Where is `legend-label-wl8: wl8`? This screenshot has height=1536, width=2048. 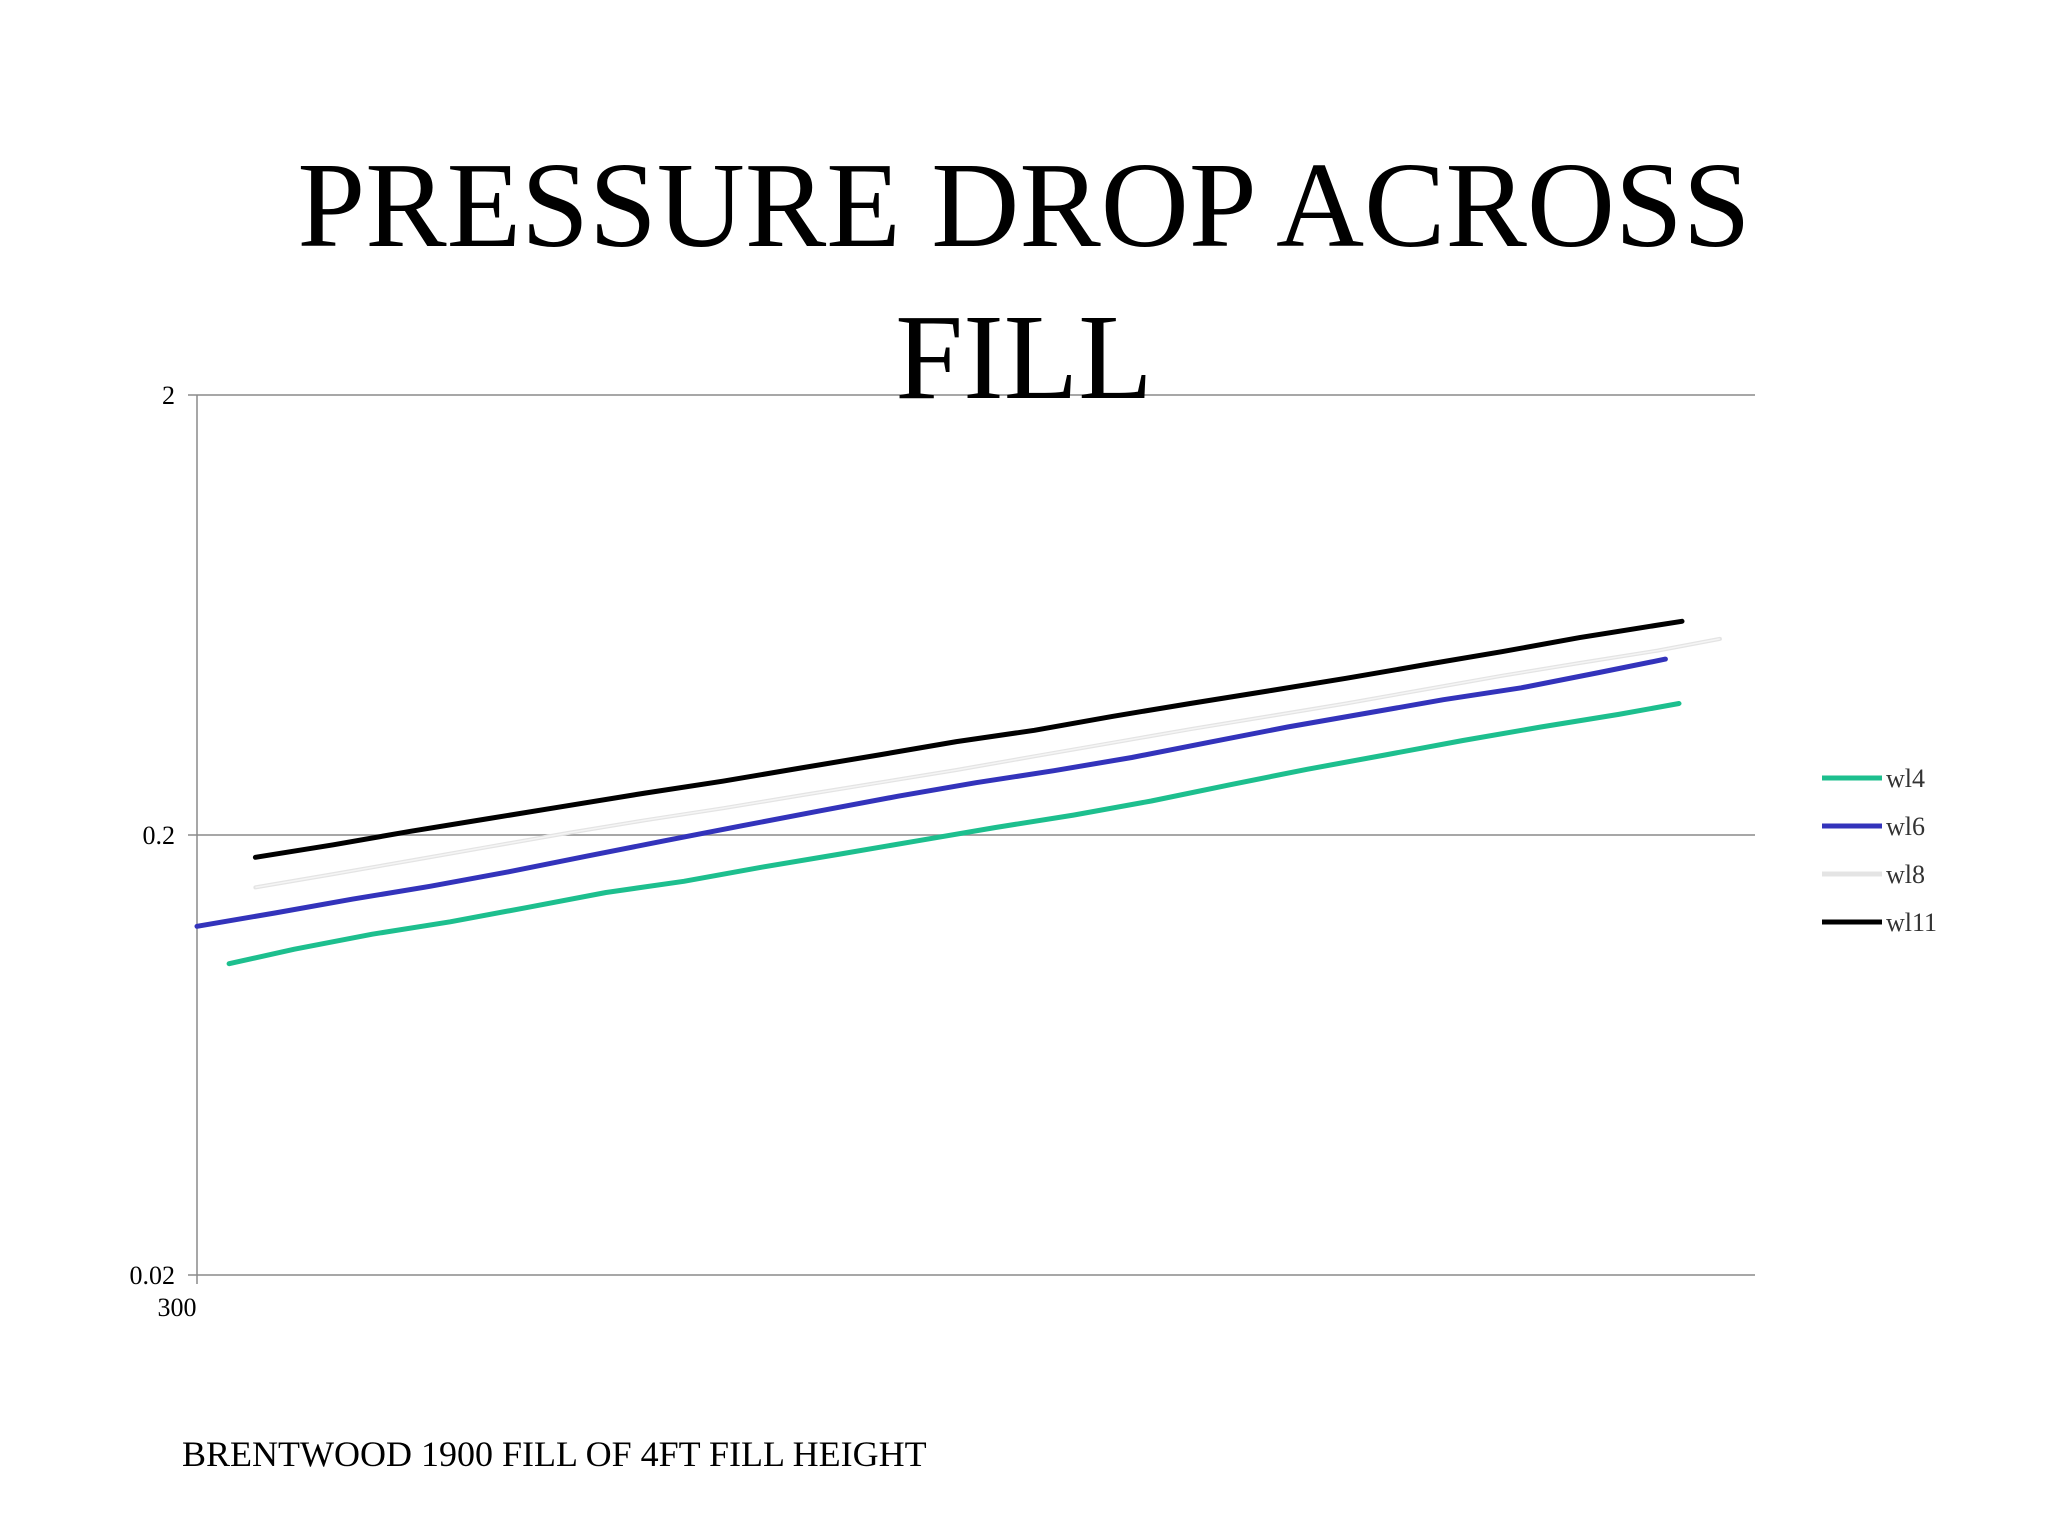 legend-label-wl8: wl8 is located at coordinates (1905, 874).